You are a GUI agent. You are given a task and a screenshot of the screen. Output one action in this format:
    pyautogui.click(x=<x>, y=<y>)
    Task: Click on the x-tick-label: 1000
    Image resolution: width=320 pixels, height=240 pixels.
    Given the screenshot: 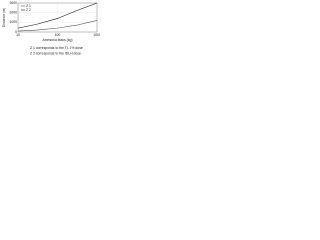 What is the action you would take?
    pyautogui.click(x=96, y=35)
    